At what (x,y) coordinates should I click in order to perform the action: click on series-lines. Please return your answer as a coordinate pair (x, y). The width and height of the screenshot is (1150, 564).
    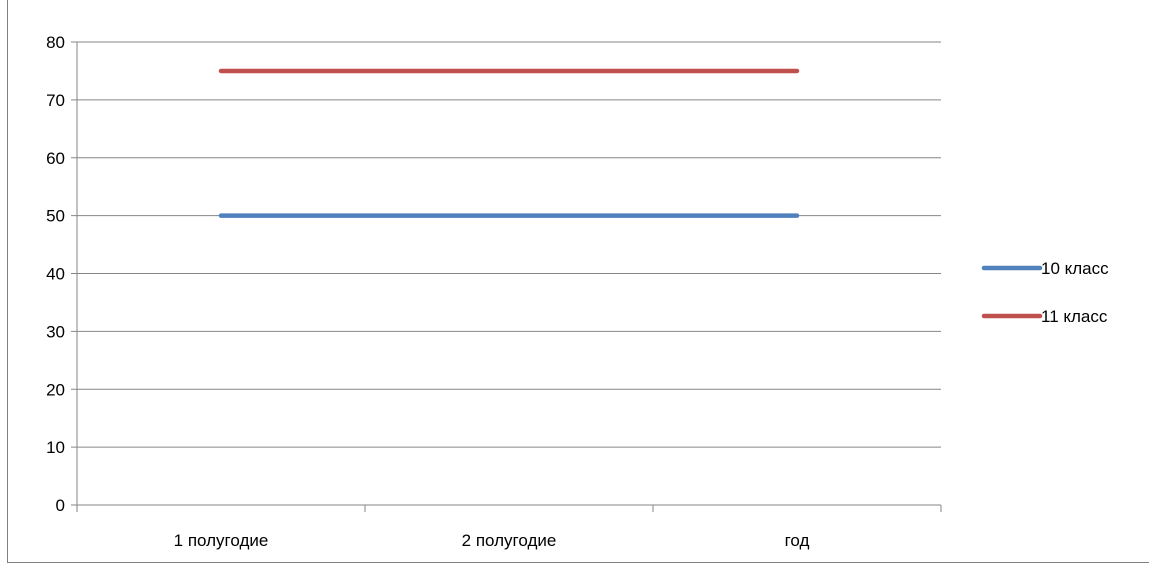
    Looking at the image, I should click on (509, 143).